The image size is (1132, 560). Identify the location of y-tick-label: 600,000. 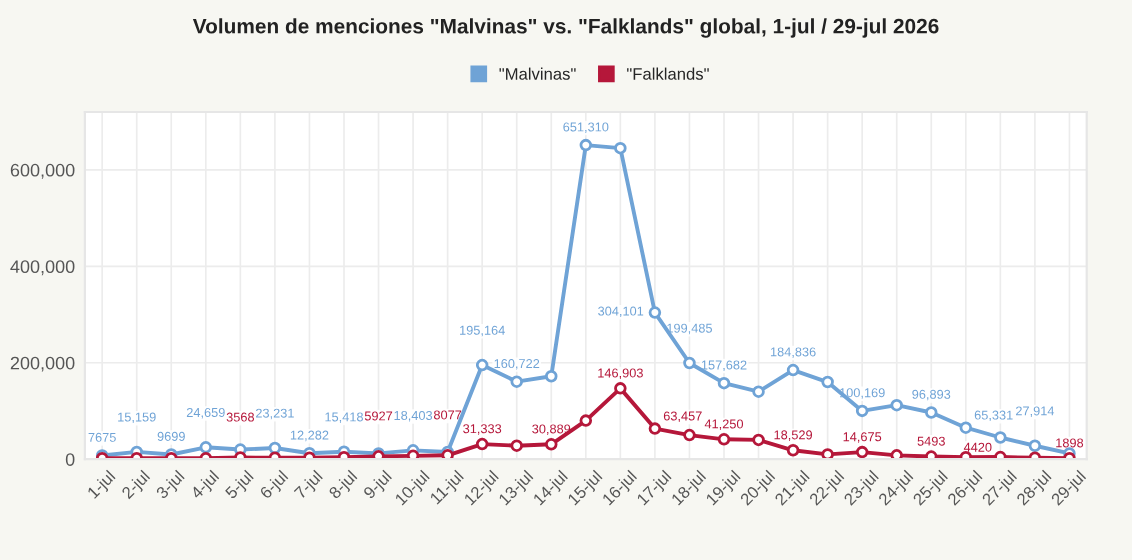
(42, 171).